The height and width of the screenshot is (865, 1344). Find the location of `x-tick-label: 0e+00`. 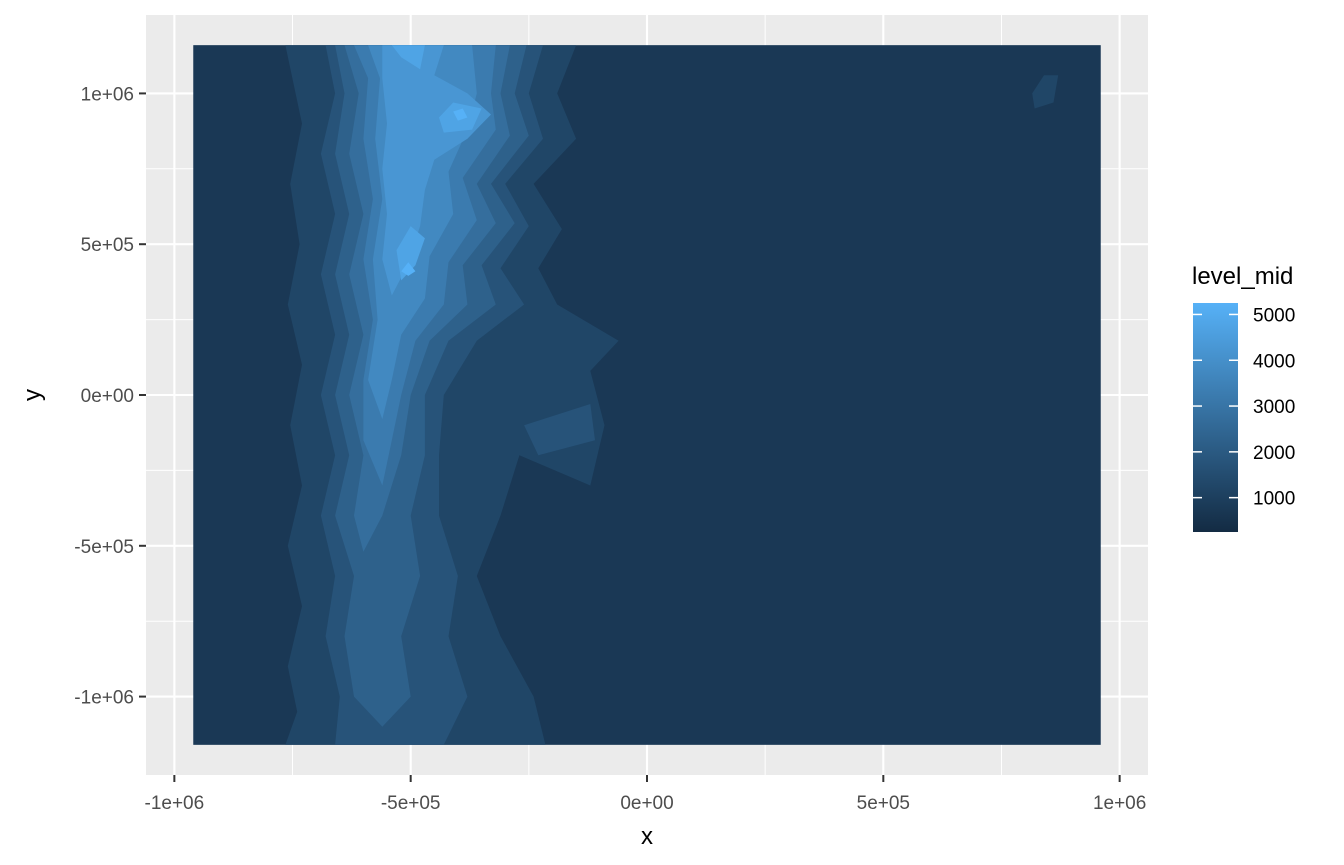

x-tick-label: 0e+00 is located at coordinates (646, 803).